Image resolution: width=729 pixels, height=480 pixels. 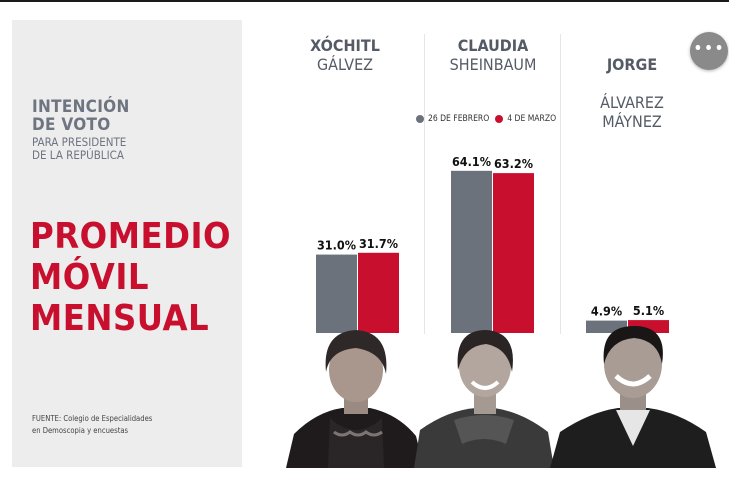 What do you see at coordinates (345, 45) in the screenshot?
I see `candidate-first-name: XÓCHITL` at bounding box center [345, 45].